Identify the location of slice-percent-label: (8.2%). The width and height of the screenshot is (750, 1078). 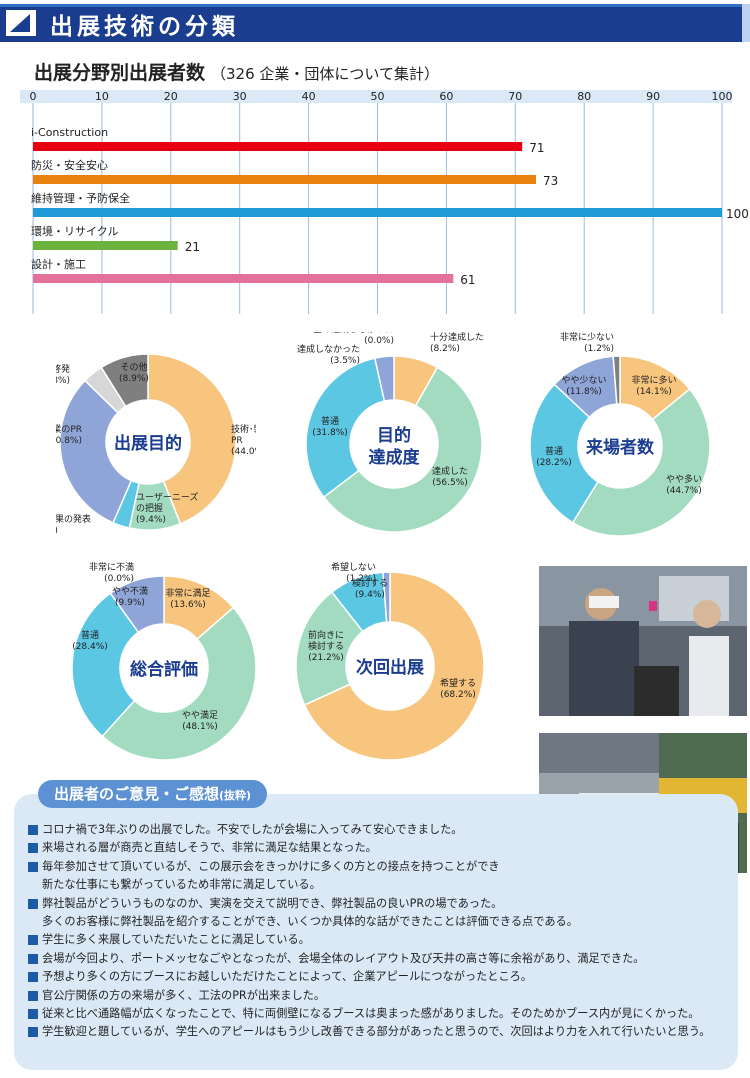
(445, 349).